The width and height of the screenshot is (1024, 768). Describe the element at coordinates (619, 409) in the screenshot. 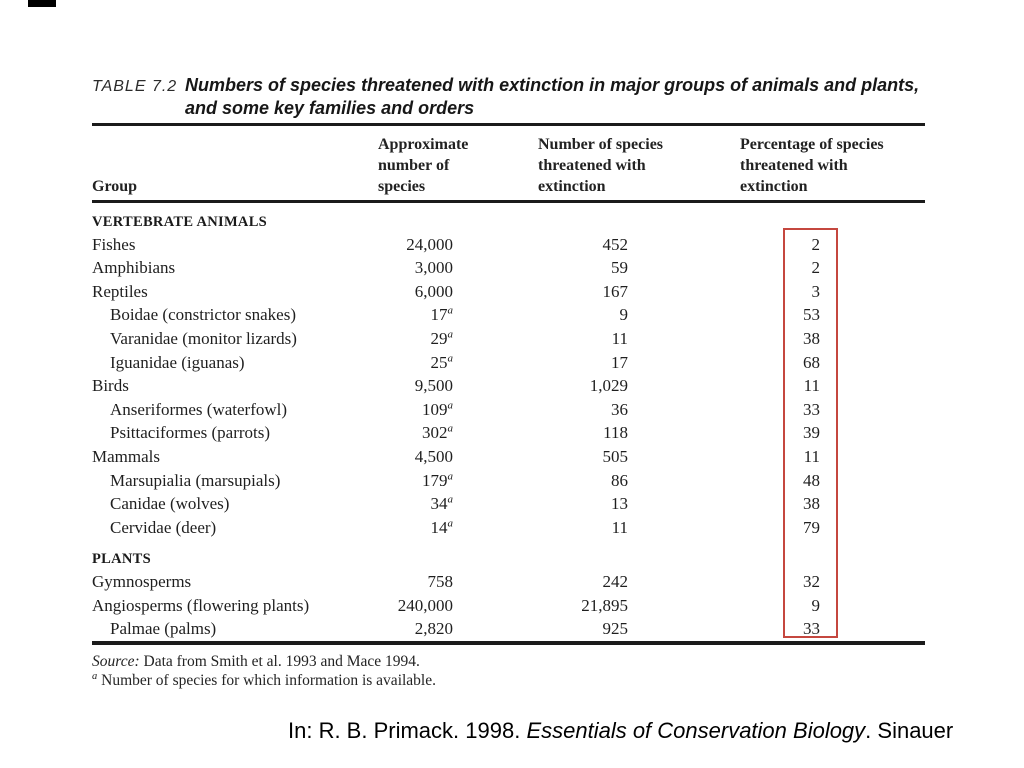

I see `threatened-count-cell: 36` at that location.